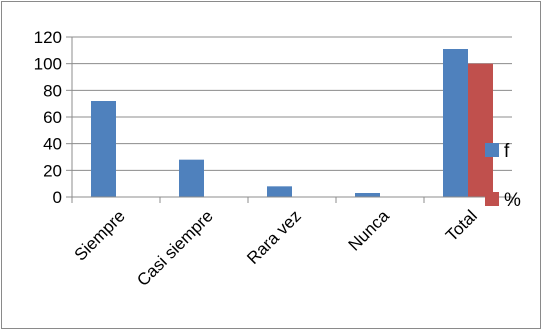 This screenshot has width=543, height=331. Describe the element at coordinates (512, 200) in the screenshot. I see `legend-label: %` at that location.